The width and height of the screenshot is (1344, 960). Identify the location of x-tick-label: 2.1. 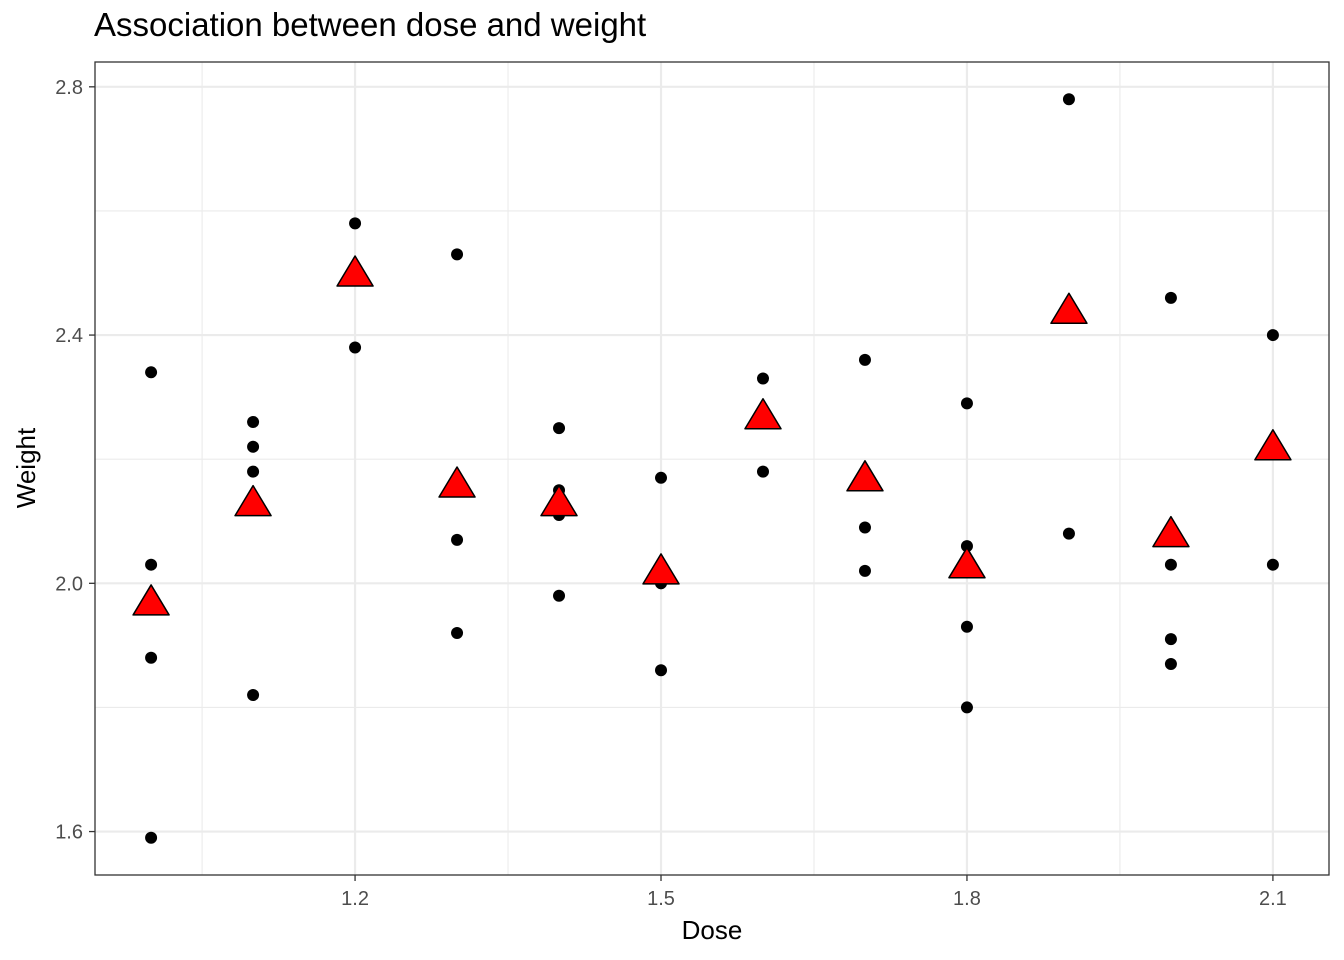
(1273, 899).